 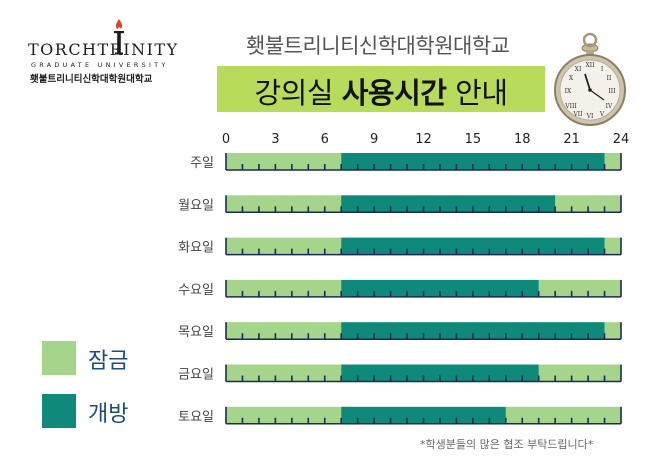 What do you see at coordinates (119, 37) in the screenshot?
I see `torch-icon` at bounding box center [119, 37].